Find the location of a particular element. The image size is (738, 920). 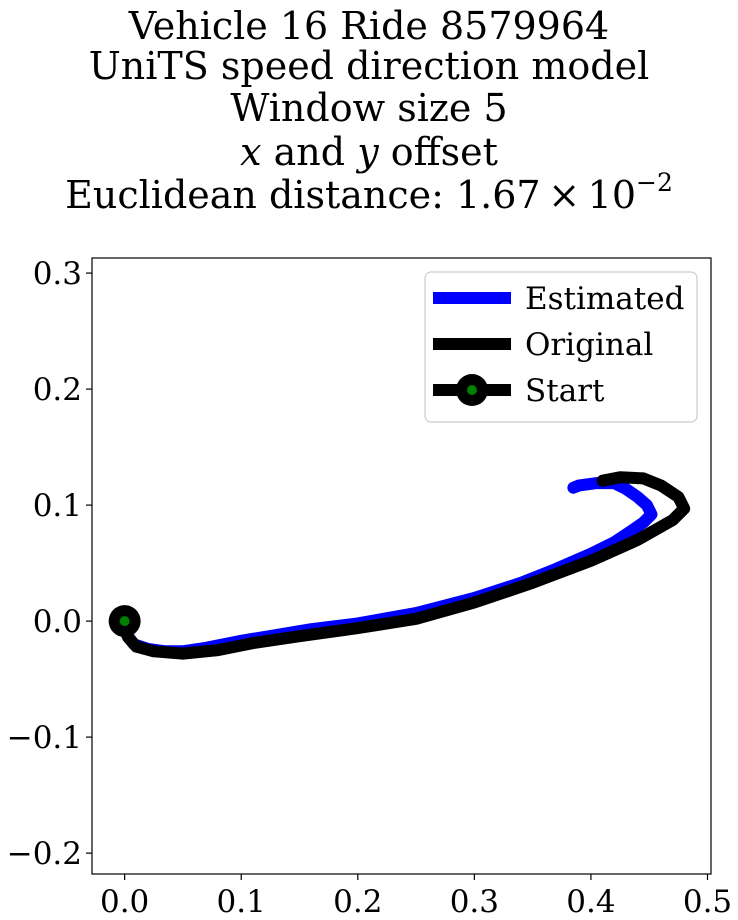

title-line-5: Euclidean distance: 1.67 × 10−2 is located at coordinates (369, 195).